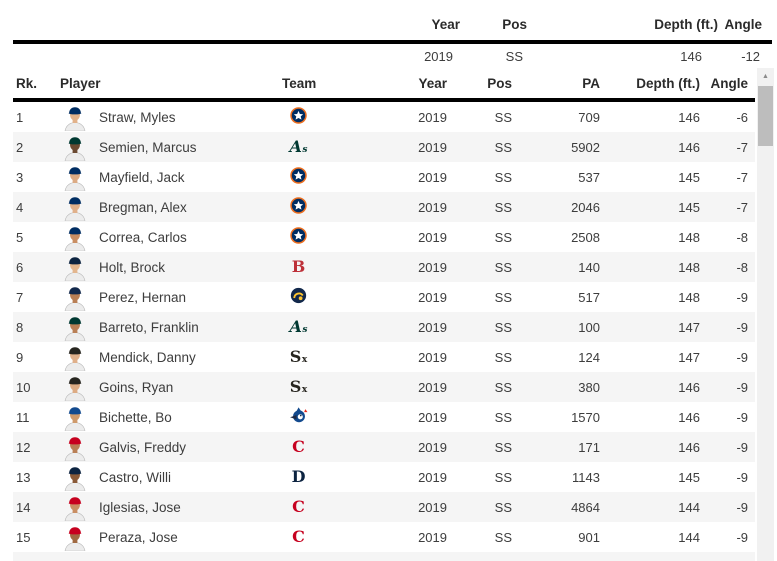 Image resolution: width=777 pixels, height=561 pixels. Describe the element at coordinates (765, 116) in the screenshot. I see `scrollbar-thumb` at that location.